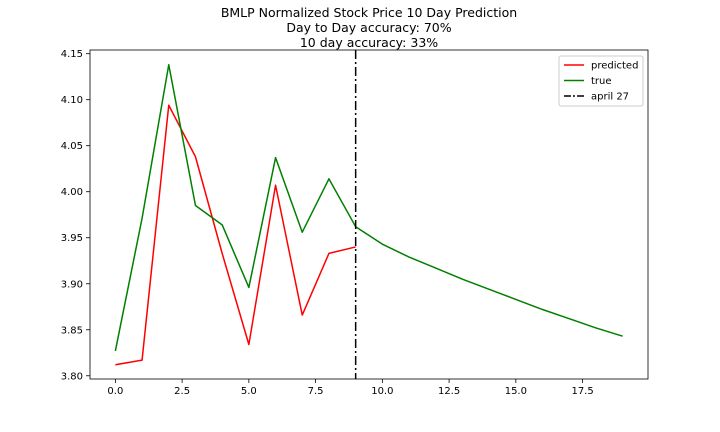 This screenshot has width=720, height=432. Describe the element at coordinates (72, 284) in the screenshot. I see `y-tick-label-2: 3.90` at that location.